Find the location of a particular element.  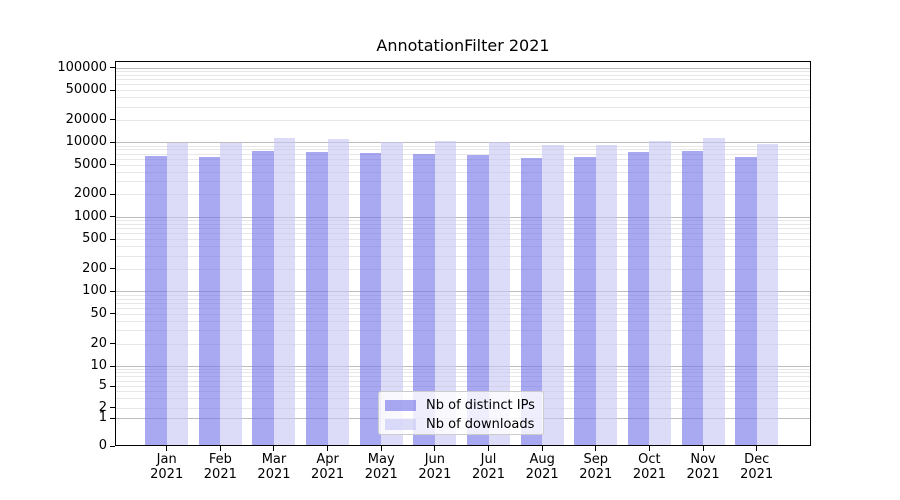

x-tick-mark-jan is located at coordinates (167, 448).